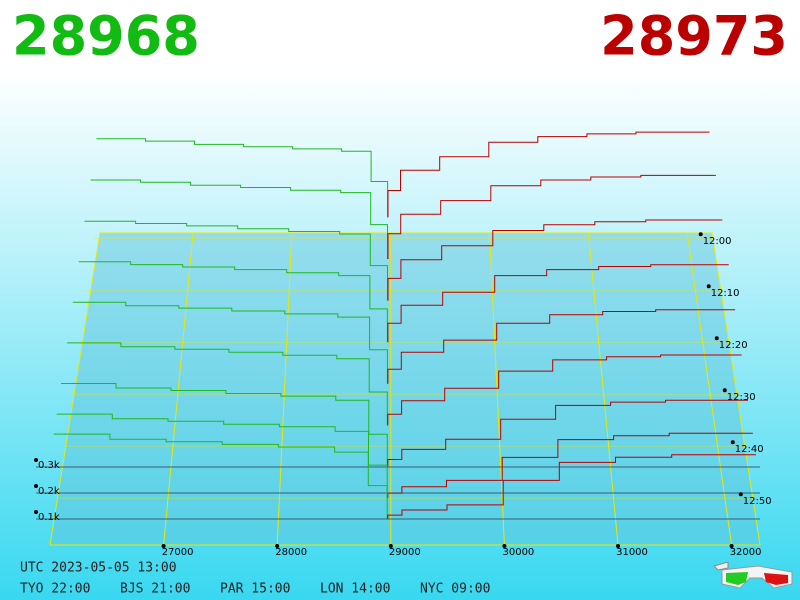  What do you see at coordinates (746, 552) in the screenshot?
I see `price-tick-label: 32000` at bounding box center [746, 552].